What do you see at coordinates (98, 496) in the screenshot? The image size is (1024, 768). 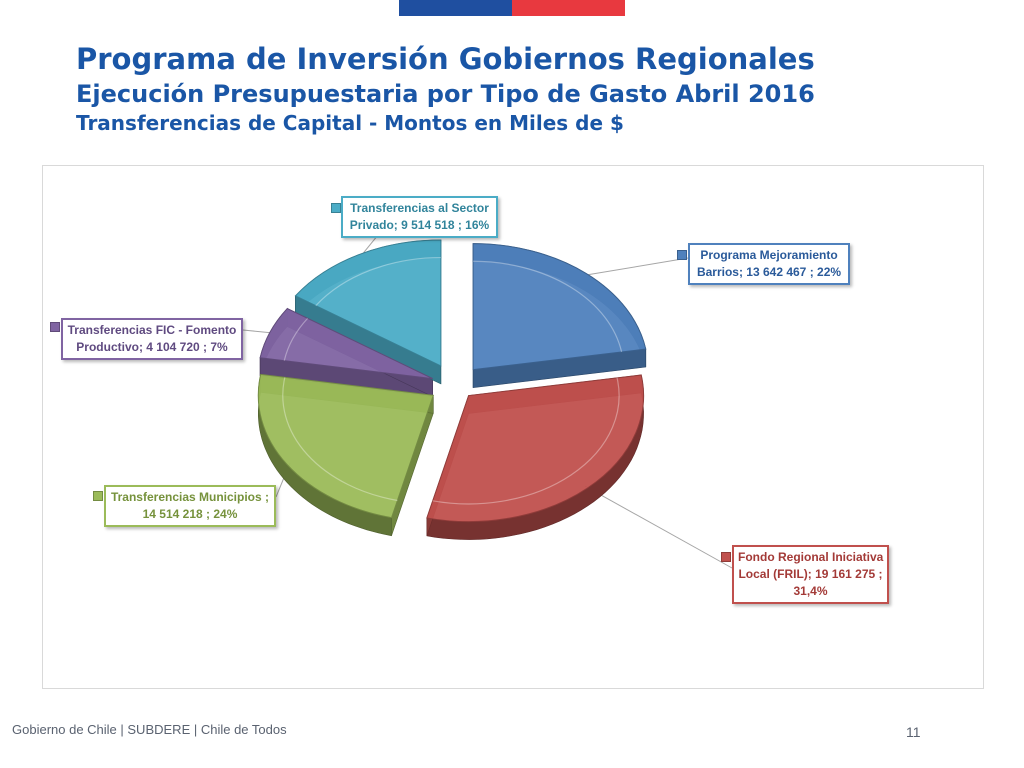 I see `legend-key-municipios` at bounding box center [98, 496].